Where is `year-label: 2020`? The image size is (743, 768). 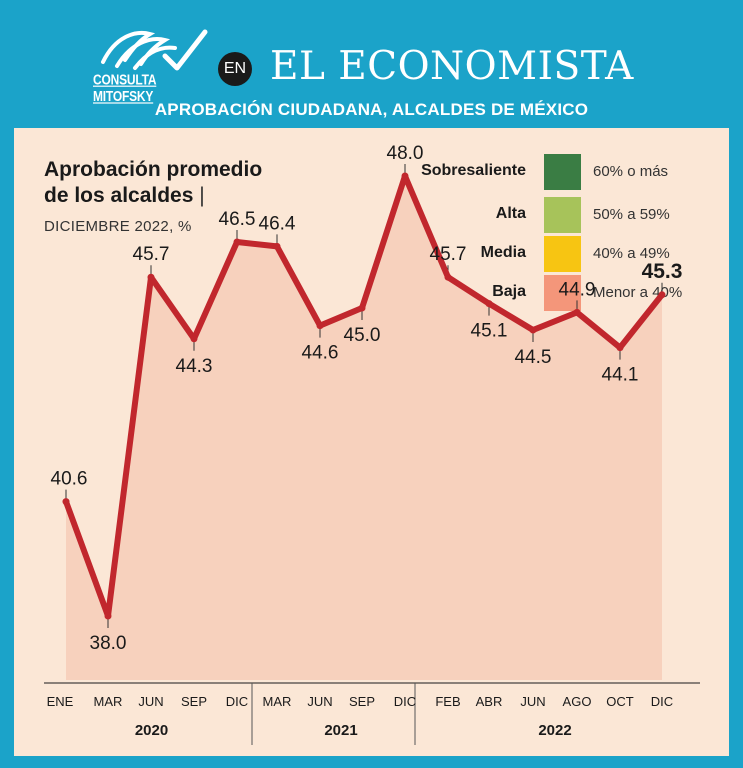
year-label: 2020 is located at coordinates (151, 730).